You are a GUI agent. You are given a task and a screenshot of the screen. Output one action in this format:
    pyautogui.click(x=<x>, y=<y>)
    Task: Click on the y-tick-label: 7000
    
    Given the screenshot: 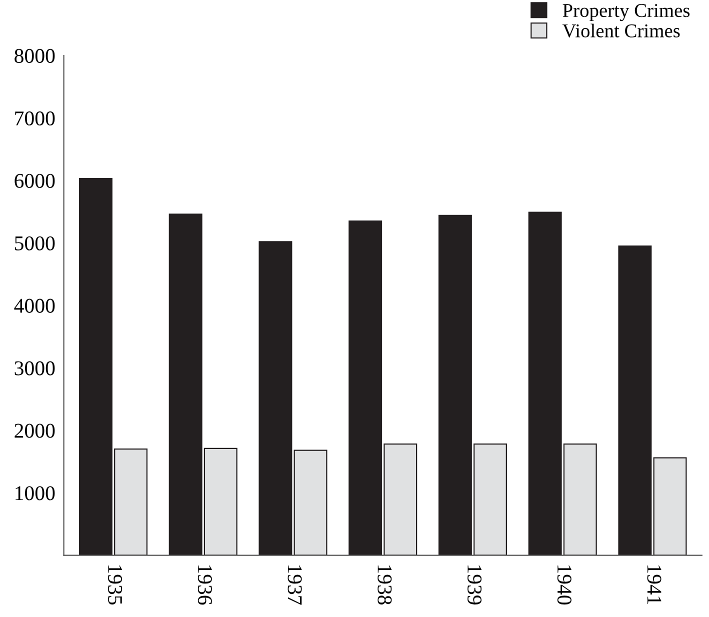 What is the action you would take?
    pyautogui.click(x=35, y=118)
    